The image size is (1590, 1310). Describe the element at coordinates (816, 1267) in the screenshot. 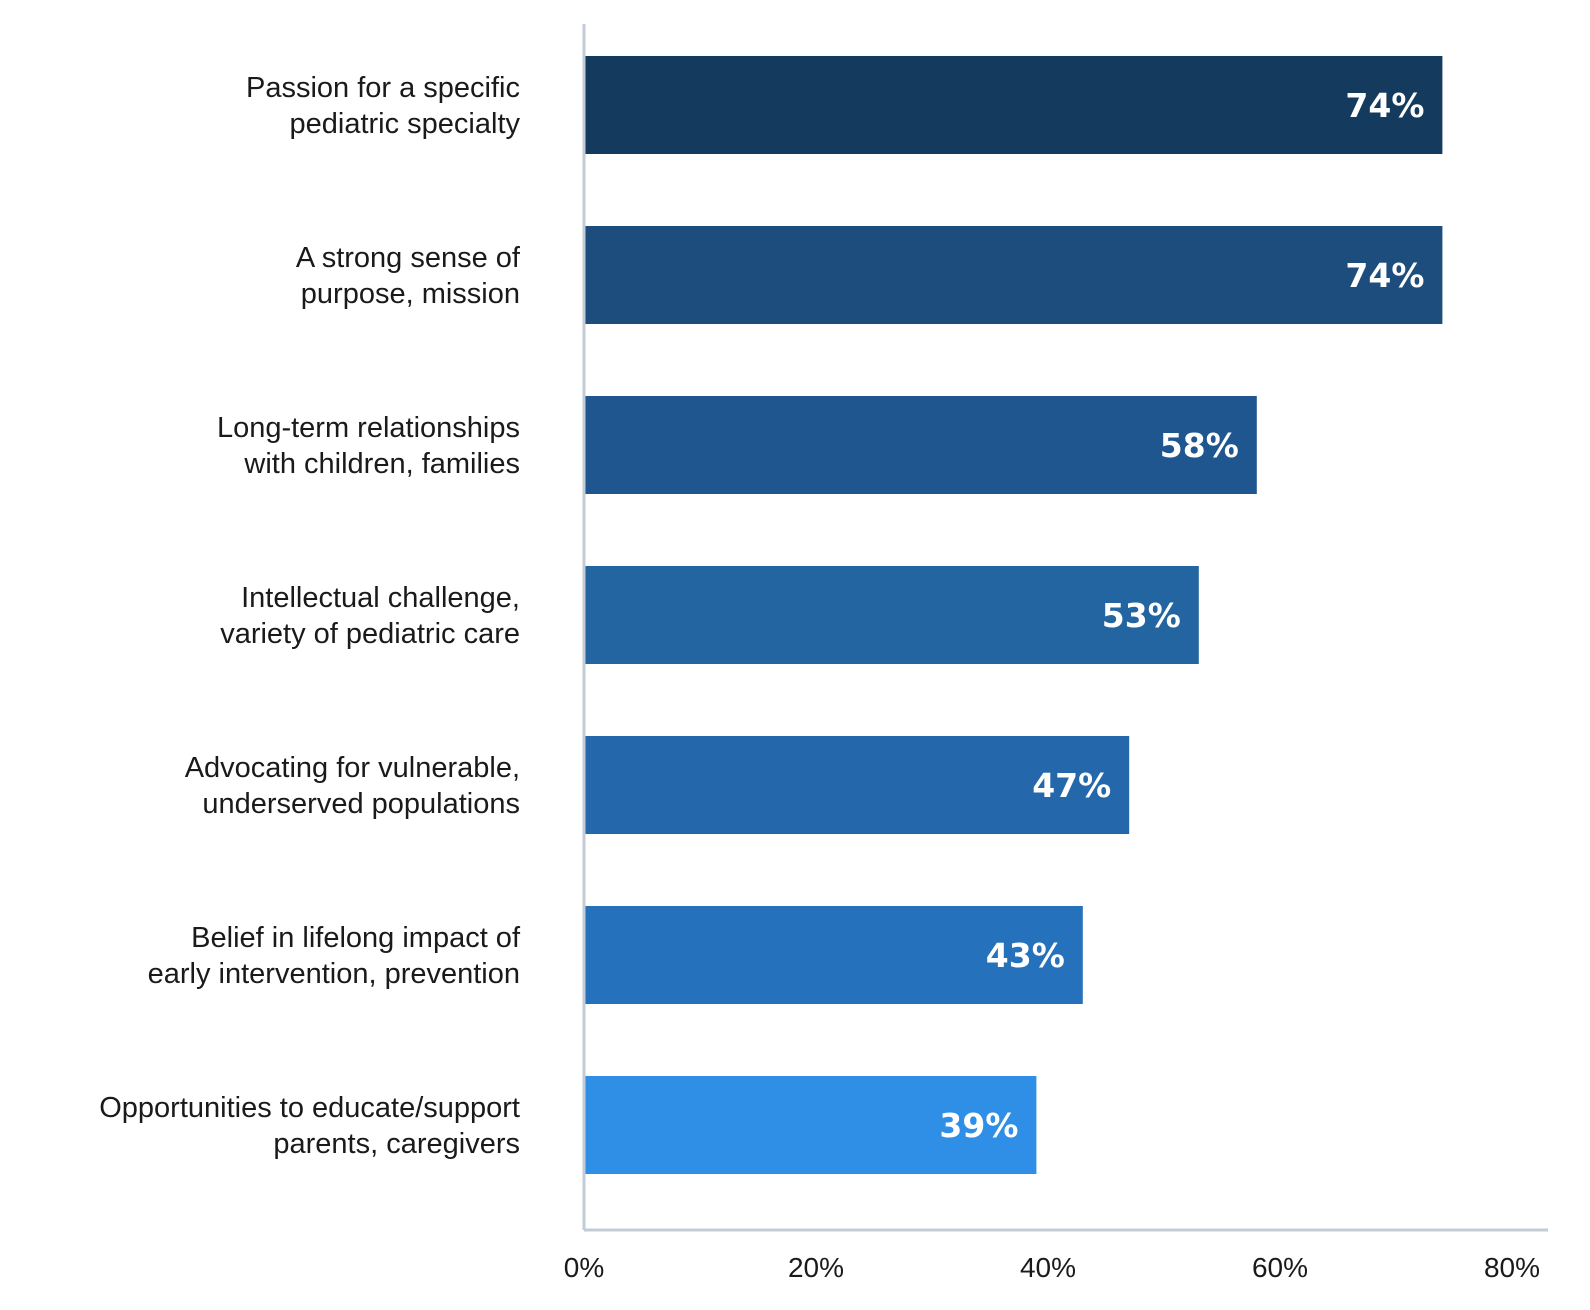

I see `x-tick-label-20: 20%` at that location.